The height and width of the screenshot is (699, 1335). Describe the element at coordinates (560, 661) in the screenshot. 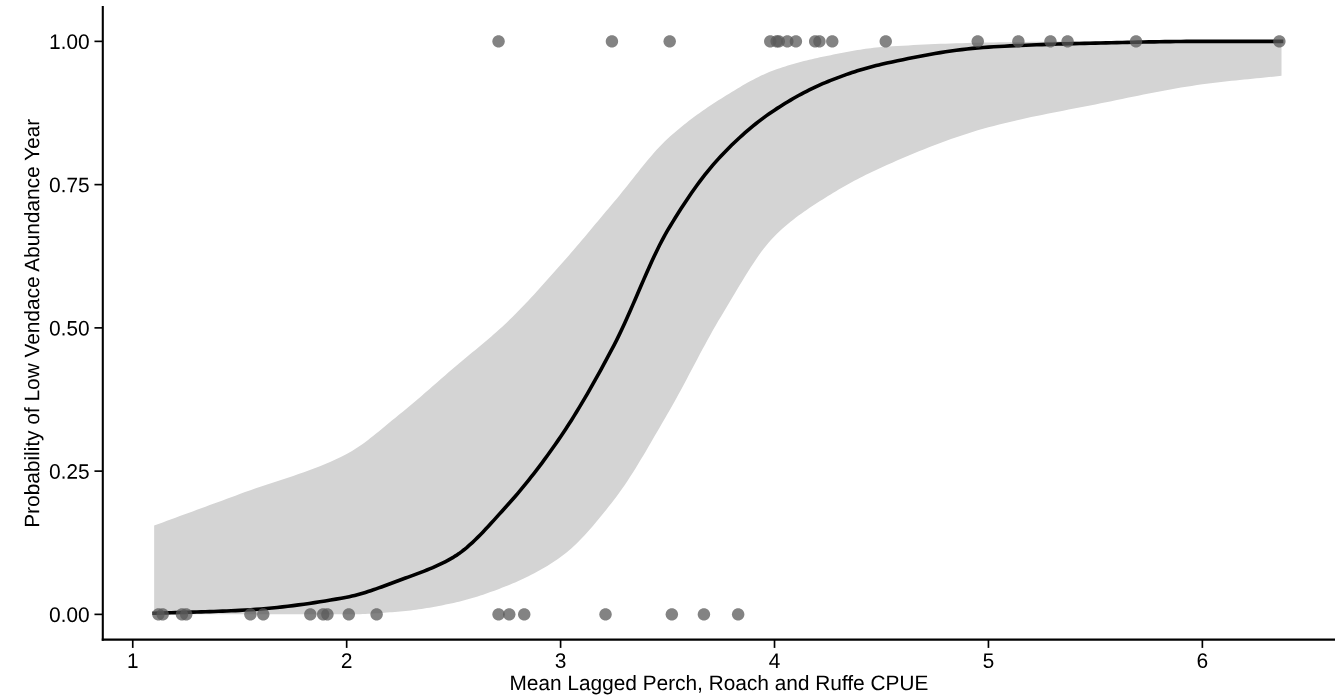

I see `x-tick-label: 3` at that location.